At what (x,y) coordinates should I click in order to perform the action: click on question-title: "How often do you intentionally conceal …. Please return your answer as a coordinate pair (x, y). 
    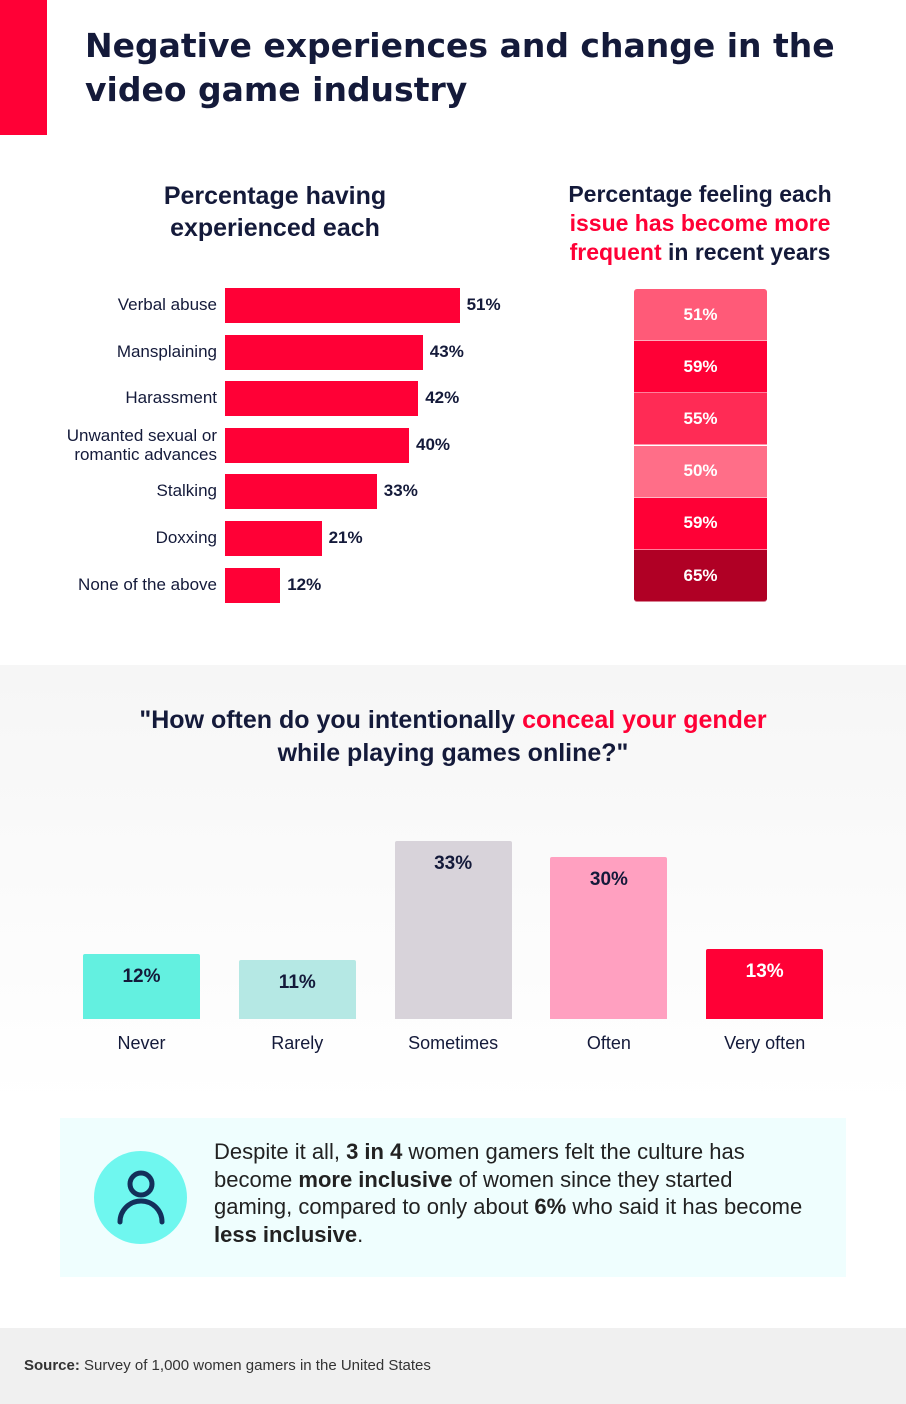
    Looking at the image, I should click on (453, 736).